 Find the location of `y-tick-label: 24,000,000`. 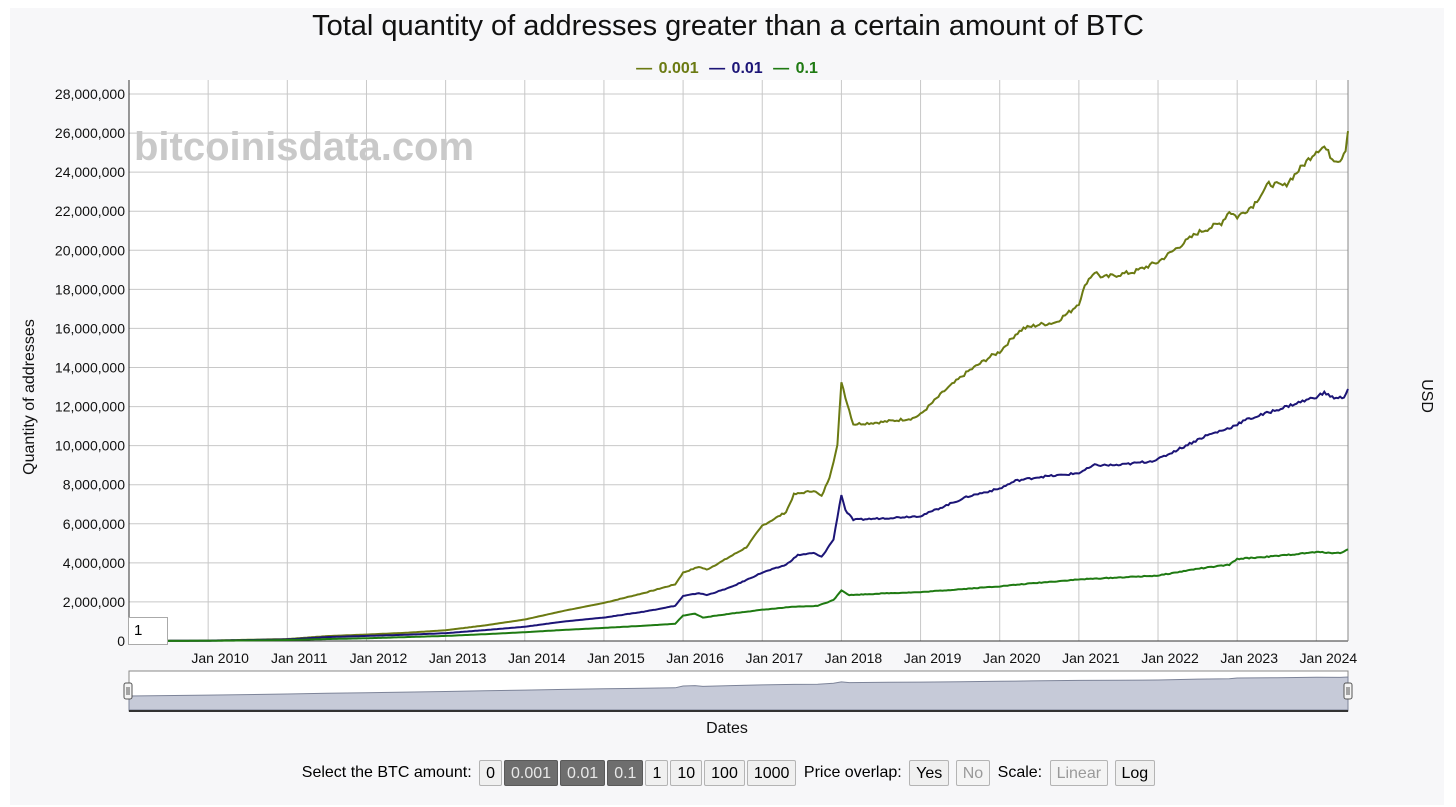

y-tick-label: 24,000,000 is located at coordinates (90, 172).